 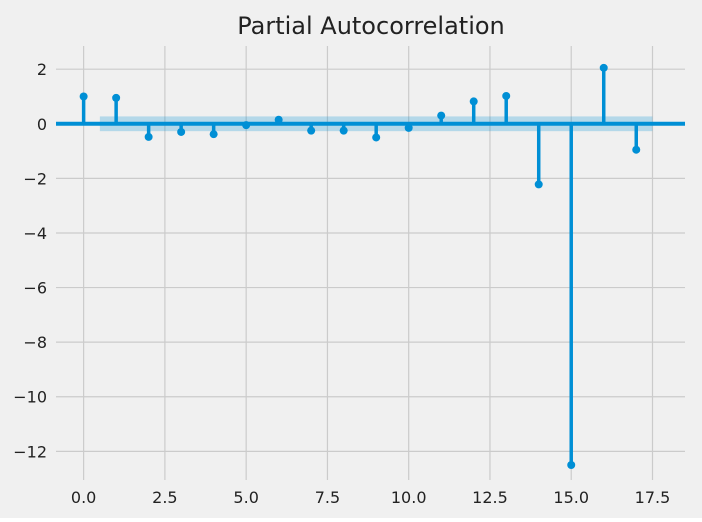 What do you see at coordinates (371, 26) in the screenshot?
I see `chart-title: Partial Autocorrelation` at bounding box center [371, 26].